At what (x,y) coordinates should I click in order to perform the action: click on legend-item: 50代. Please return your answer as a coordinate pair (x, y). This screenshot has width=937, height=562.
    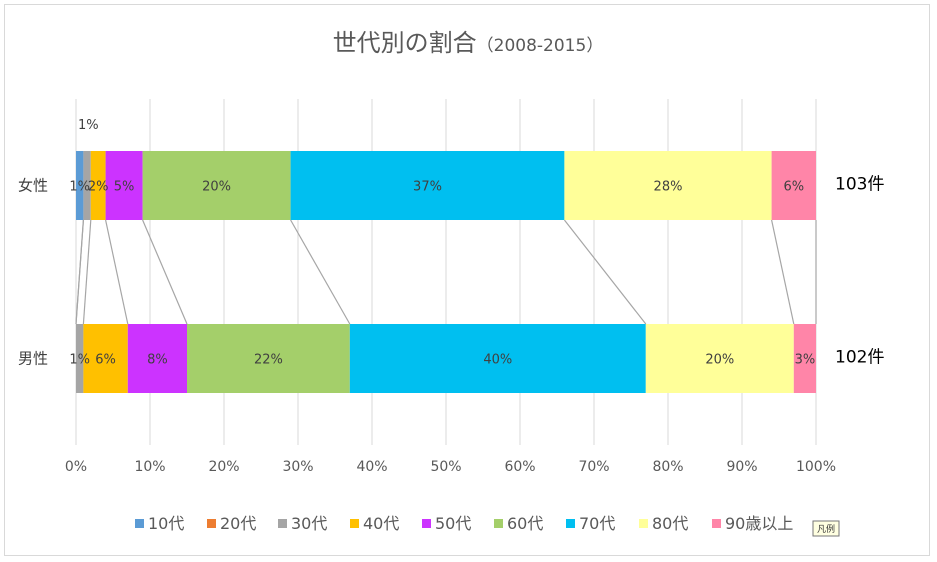
    Looking at the image, I should click on (446, 523).